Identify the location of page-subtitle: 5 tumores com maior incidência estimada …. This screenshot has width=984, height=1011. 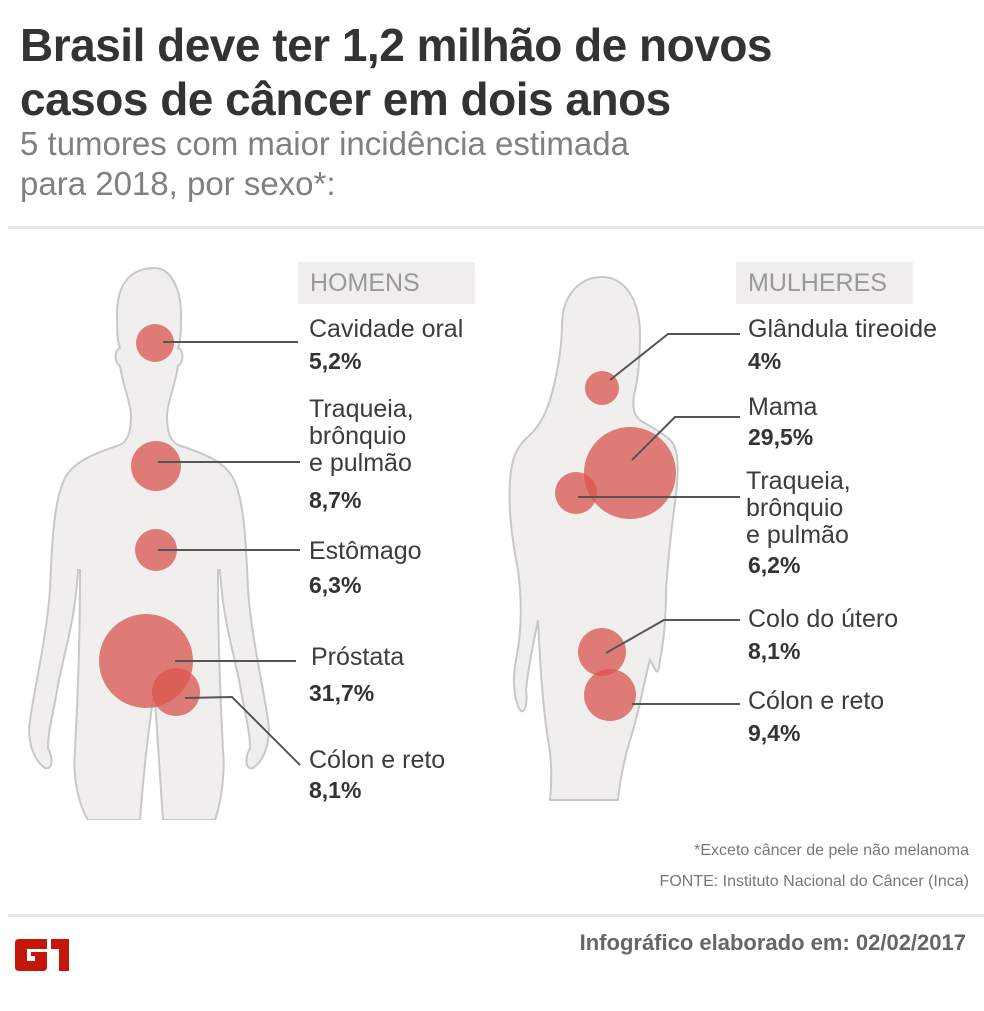
(324, 164).